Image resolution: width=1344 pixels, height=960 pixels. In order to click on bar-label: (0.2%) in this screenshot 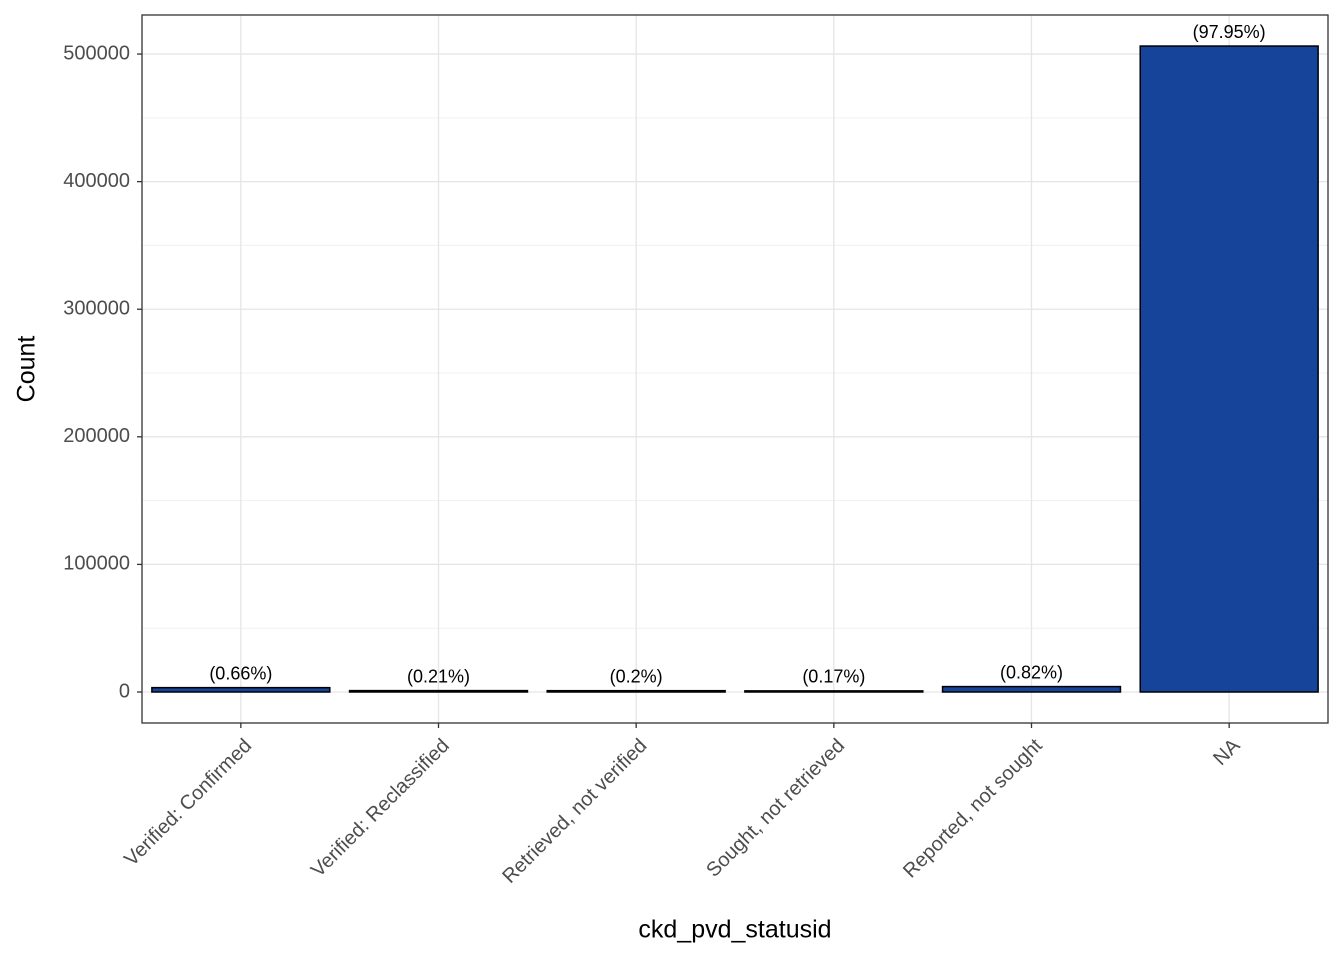, I will do `click(636, 676)`.